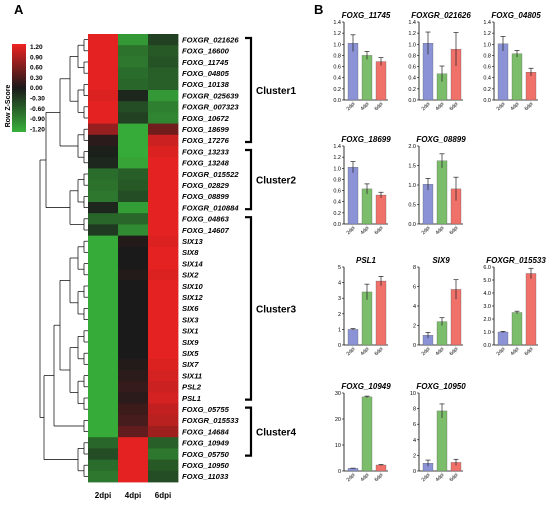  What do you see at coordinates (531, 309) in the screenshot?
I see `bar-6dpi` at bounding box center [531, 309].